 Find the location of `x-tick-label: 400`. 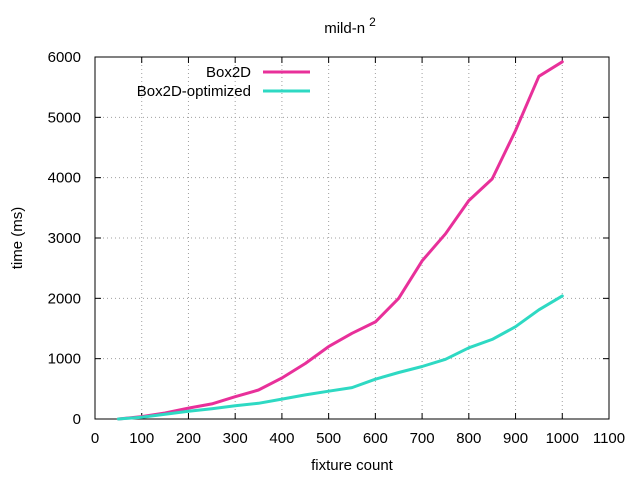

x-tick-label: 400 is located at coordinates (281, 438).